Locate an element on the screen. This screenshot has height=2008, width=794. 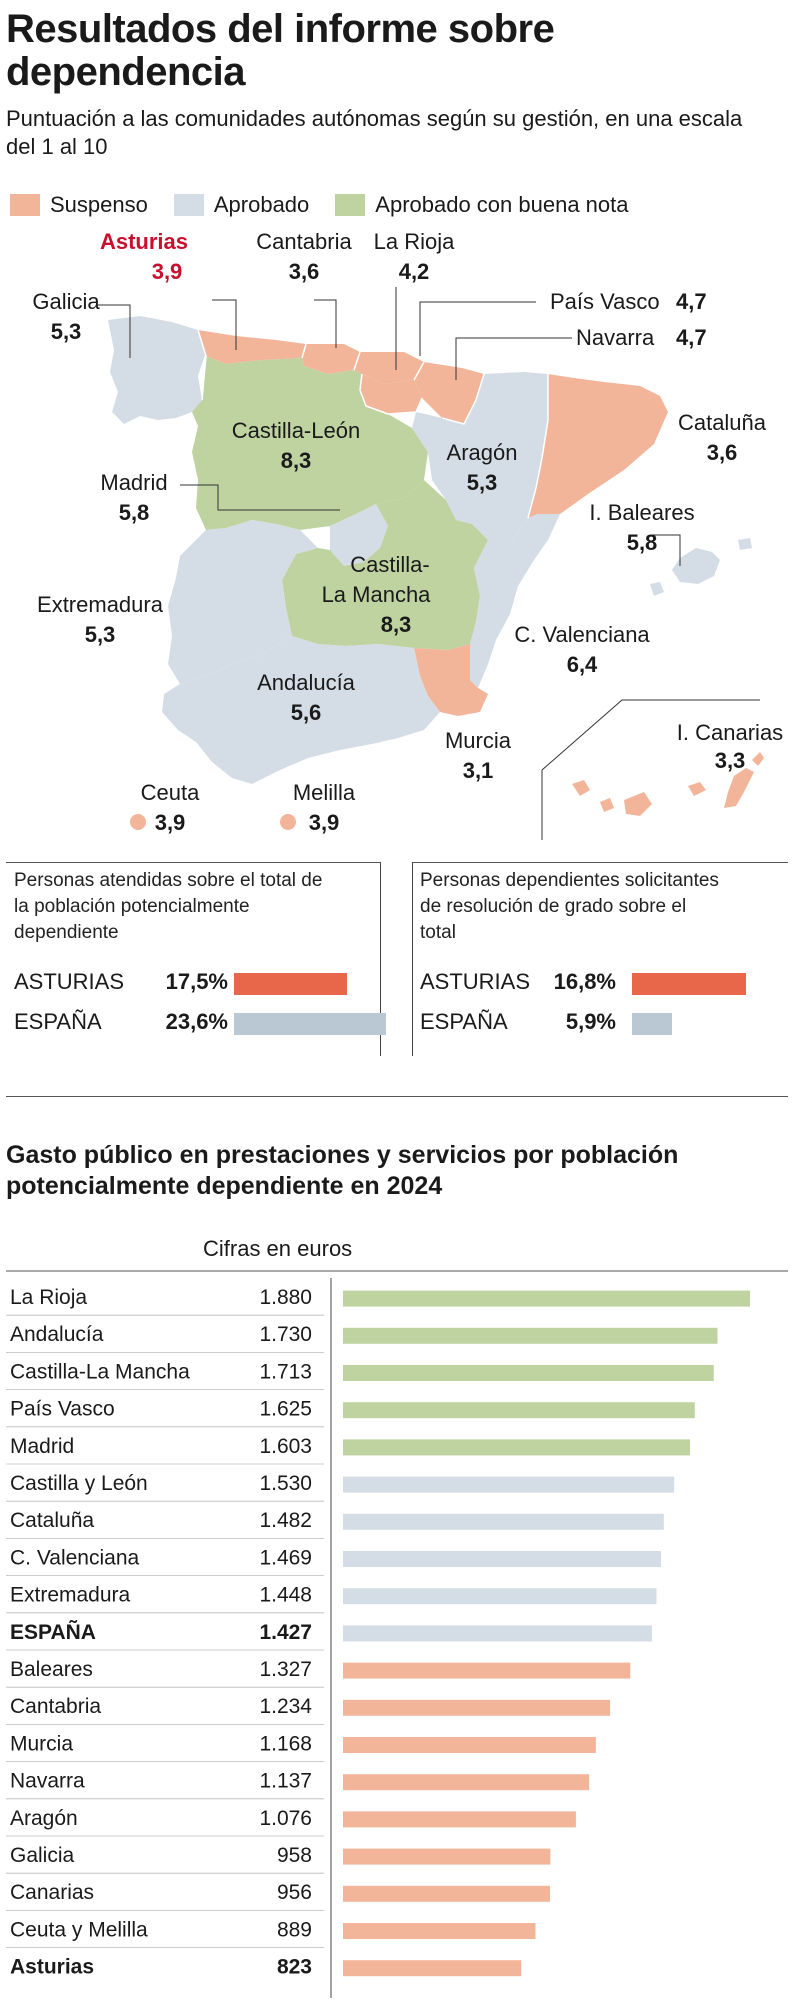
region-castilla-la-mancha is located at coordinates (385, 565).